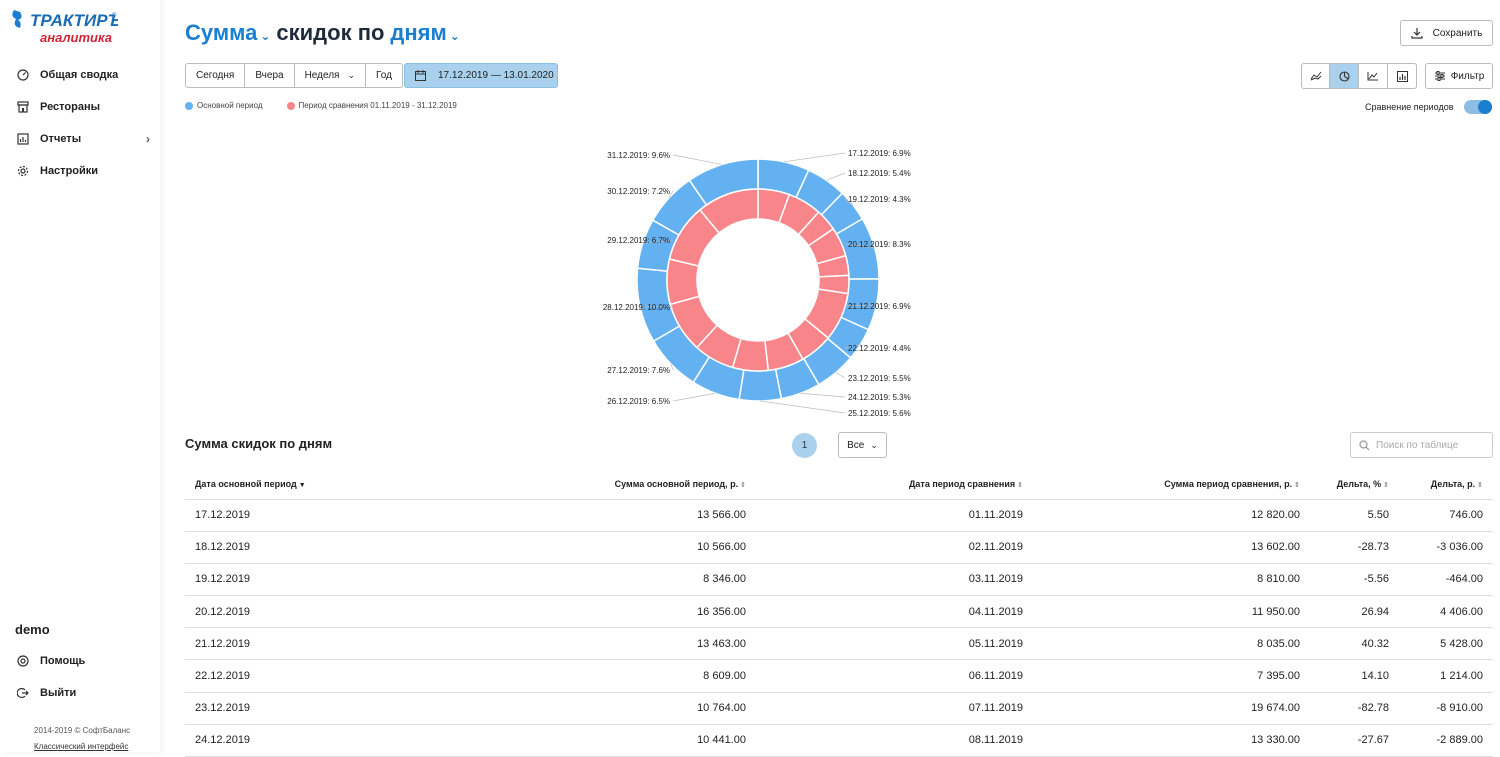 This screenshot has height=757, width=1500. What do you see at coordinates (1443, 612) in the screenshot?
I see `cell: 4 406.00` at bounding box center [1443, 612].